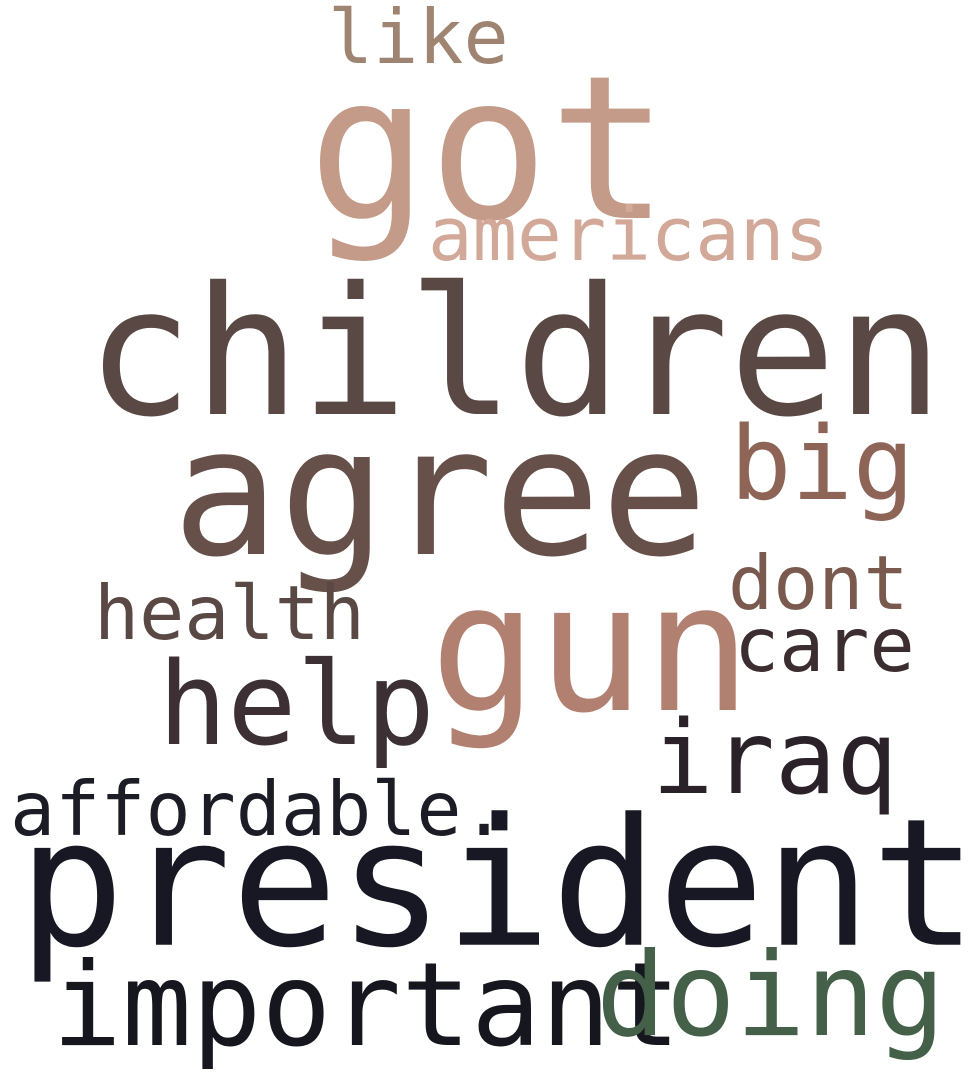 The image size is (980, 1080). I want to click on word-doing: doing, so click(771, 995).